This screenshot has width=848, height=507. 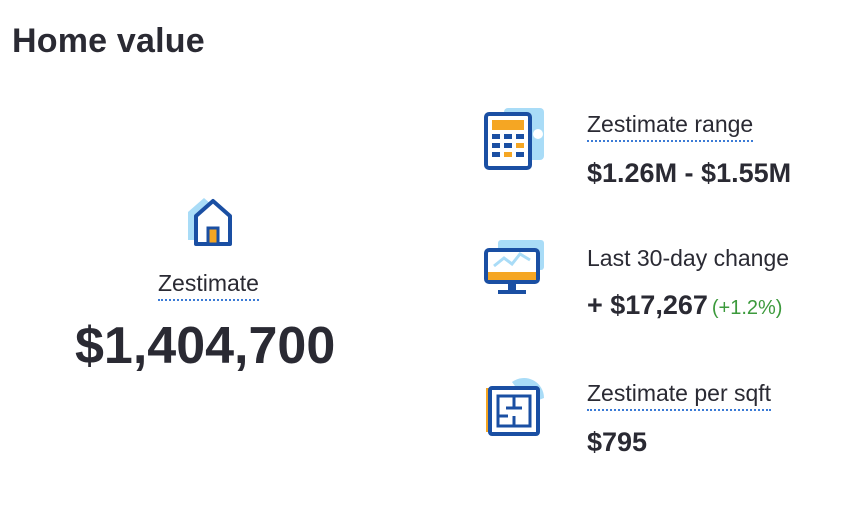 I want to click on zestimate-range-value: $1.26M - $1.55M, so click(x=689, y=173).